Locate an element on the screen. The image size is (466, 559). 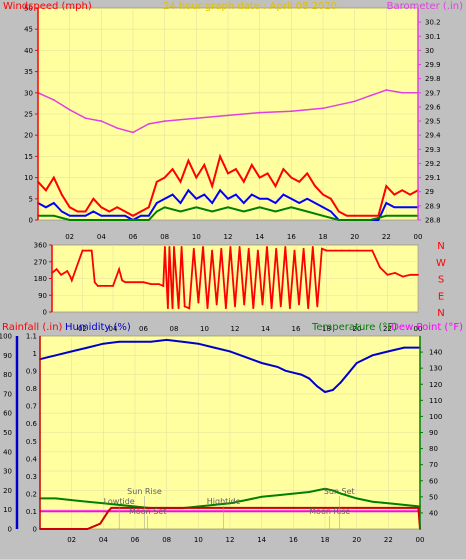
barometer-tick-label: 30 is located at coordinates (429, 51).